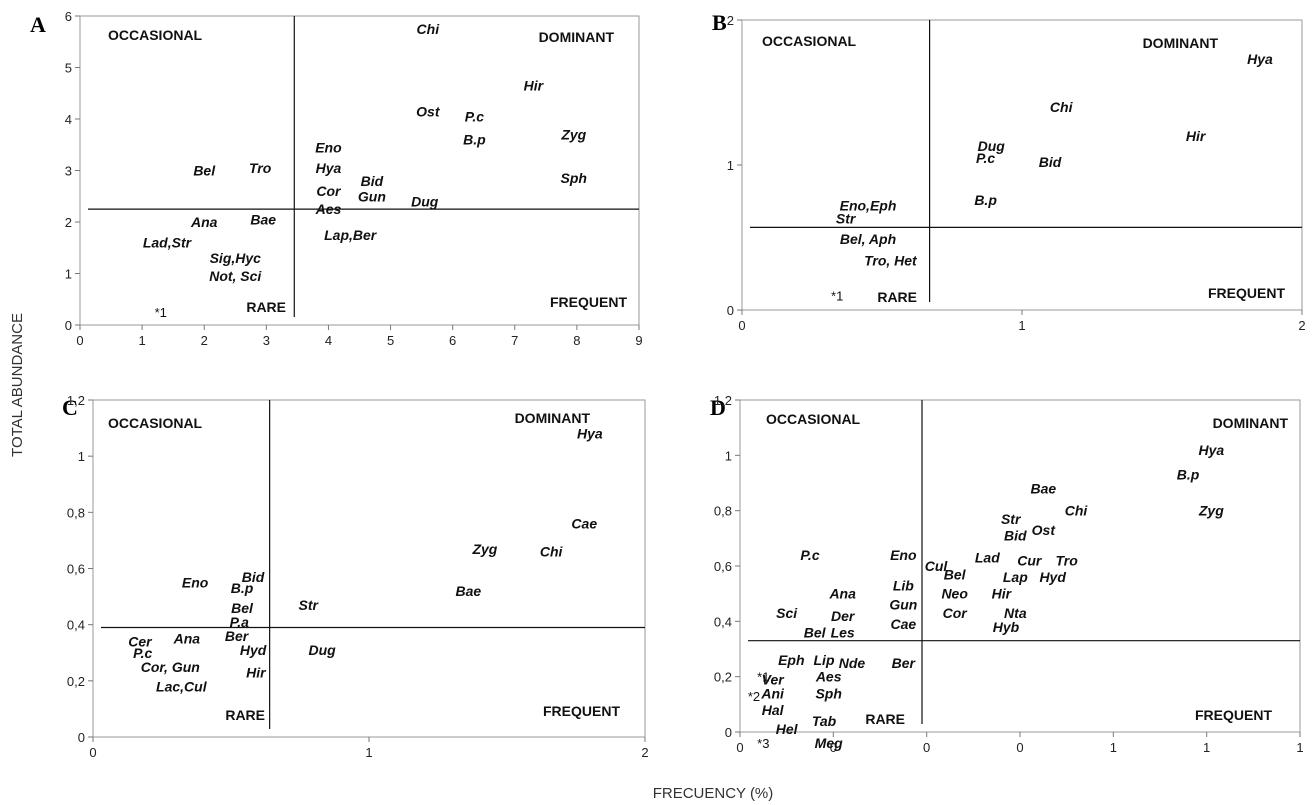 The width and height of the screenshot is (1314, 805). I want to click on panel-b-point: Chi, so click(1062, 107).